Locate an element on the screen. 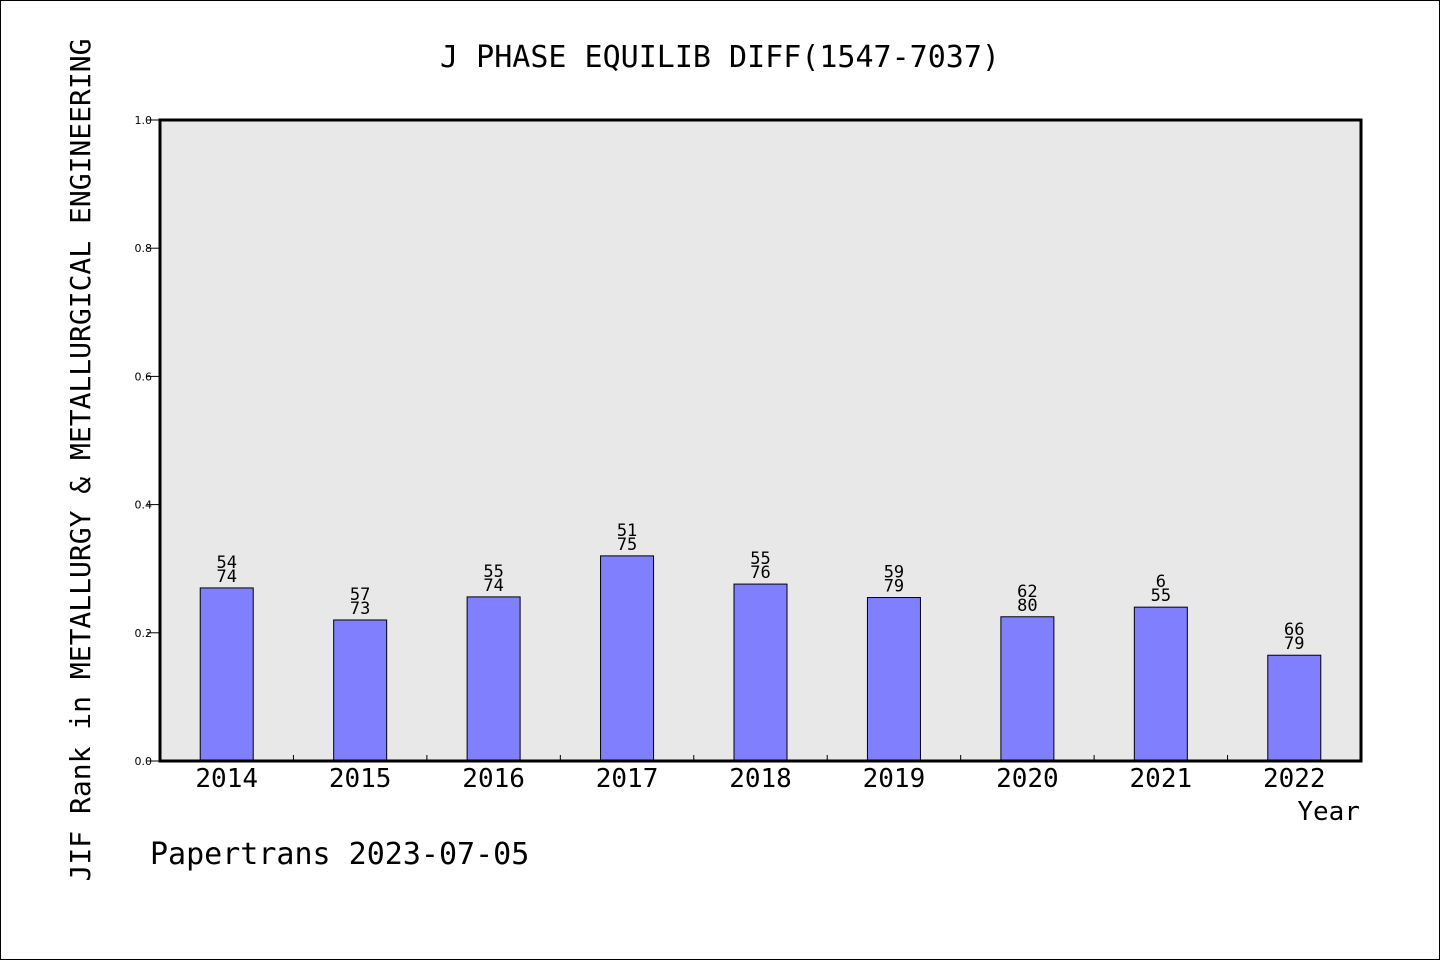 Image resolution: width=1440 pixels, height=960 pixels. x-axis: 2014 2015 2016 2017 2018 2019 2020 2021 2022 is located at coordinates (760, 774).